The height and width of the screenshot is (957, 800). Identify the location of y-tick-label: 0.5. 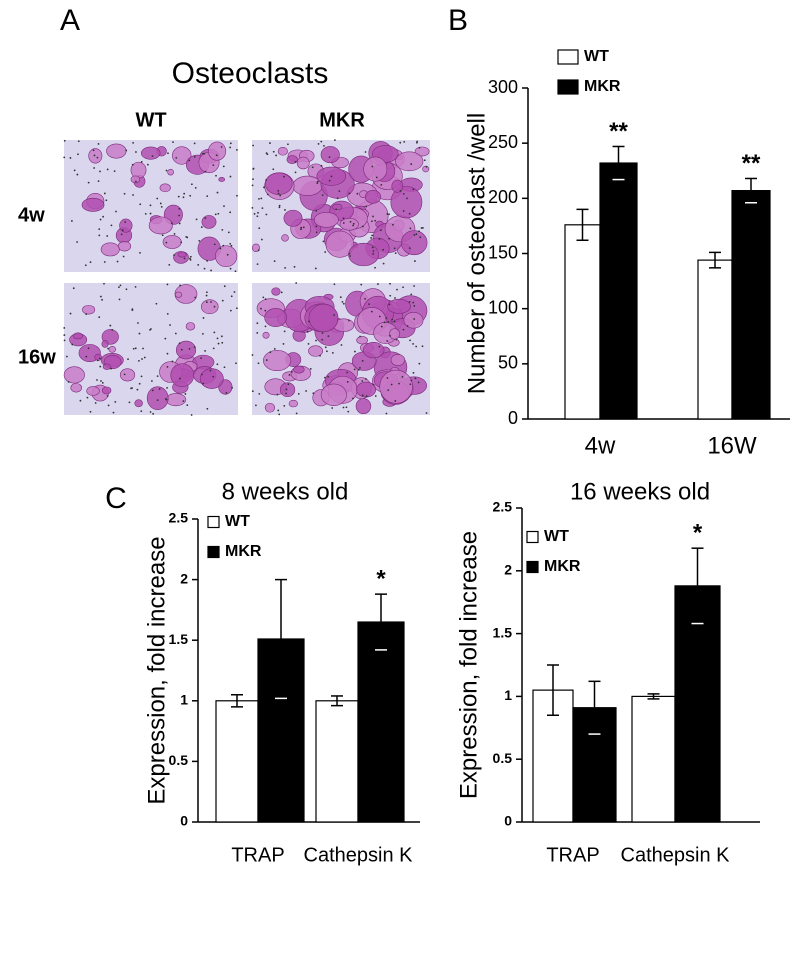
(179, 760).